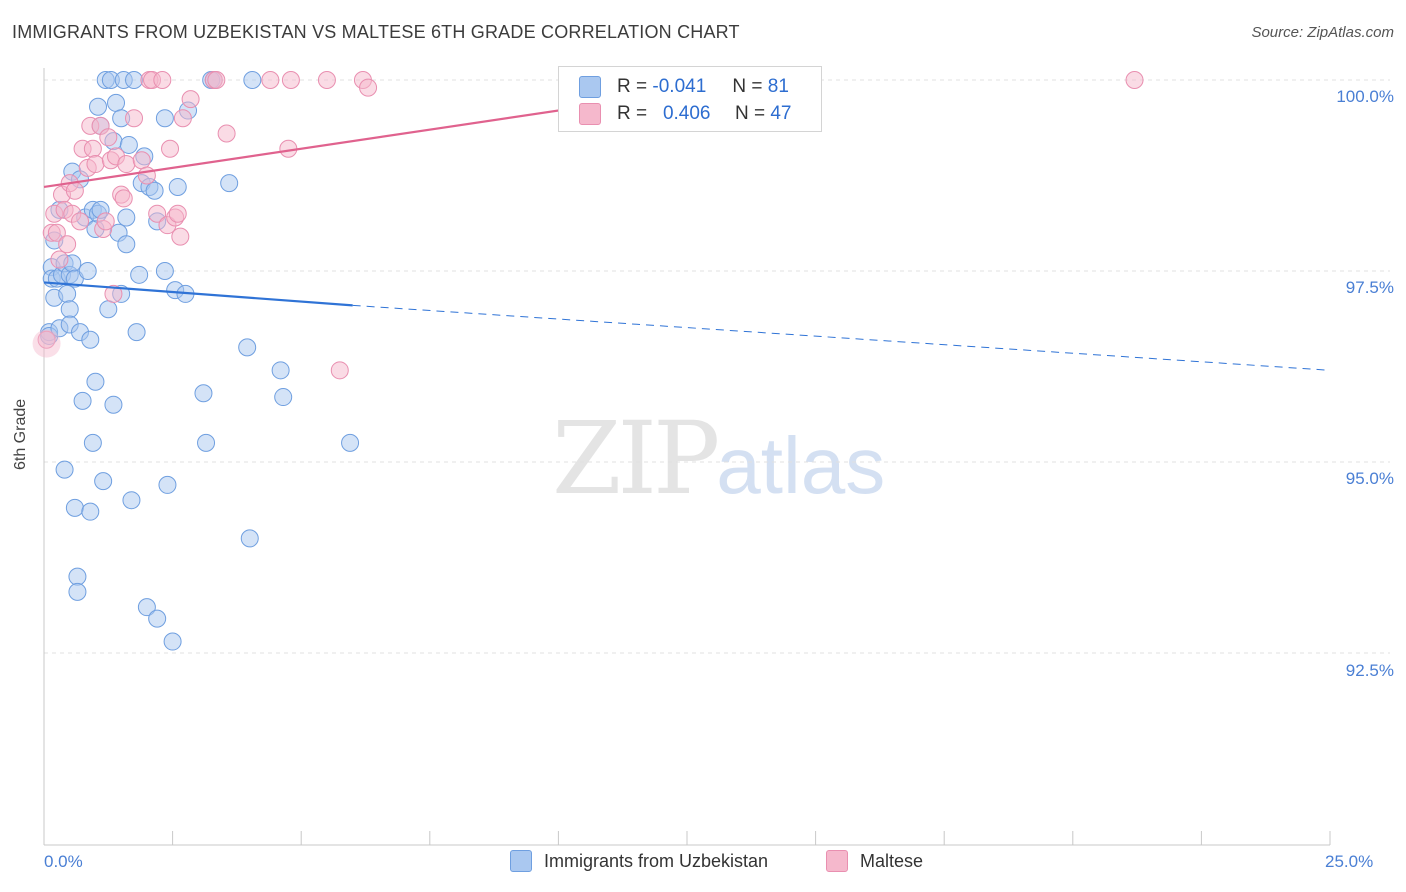  What do you see at coordinates (1369, 478) in the screenshot?
I see `y-tick-label: 95.0%` at bounding box center [1369, 478].